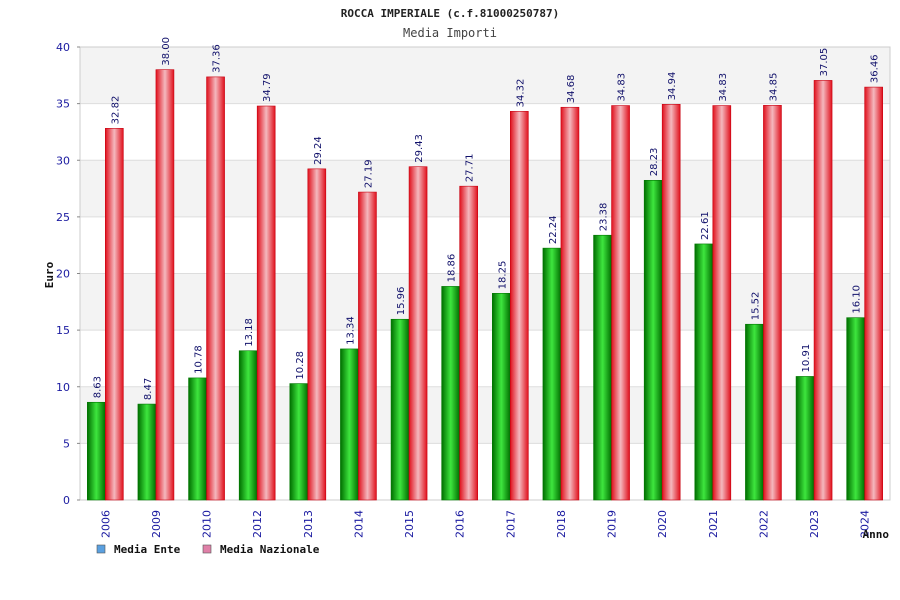  What do you see at coordinates (763, 524) in the screenshot?
I see `x-tick-label-2022: 2022` at bounding box center [763, 524].